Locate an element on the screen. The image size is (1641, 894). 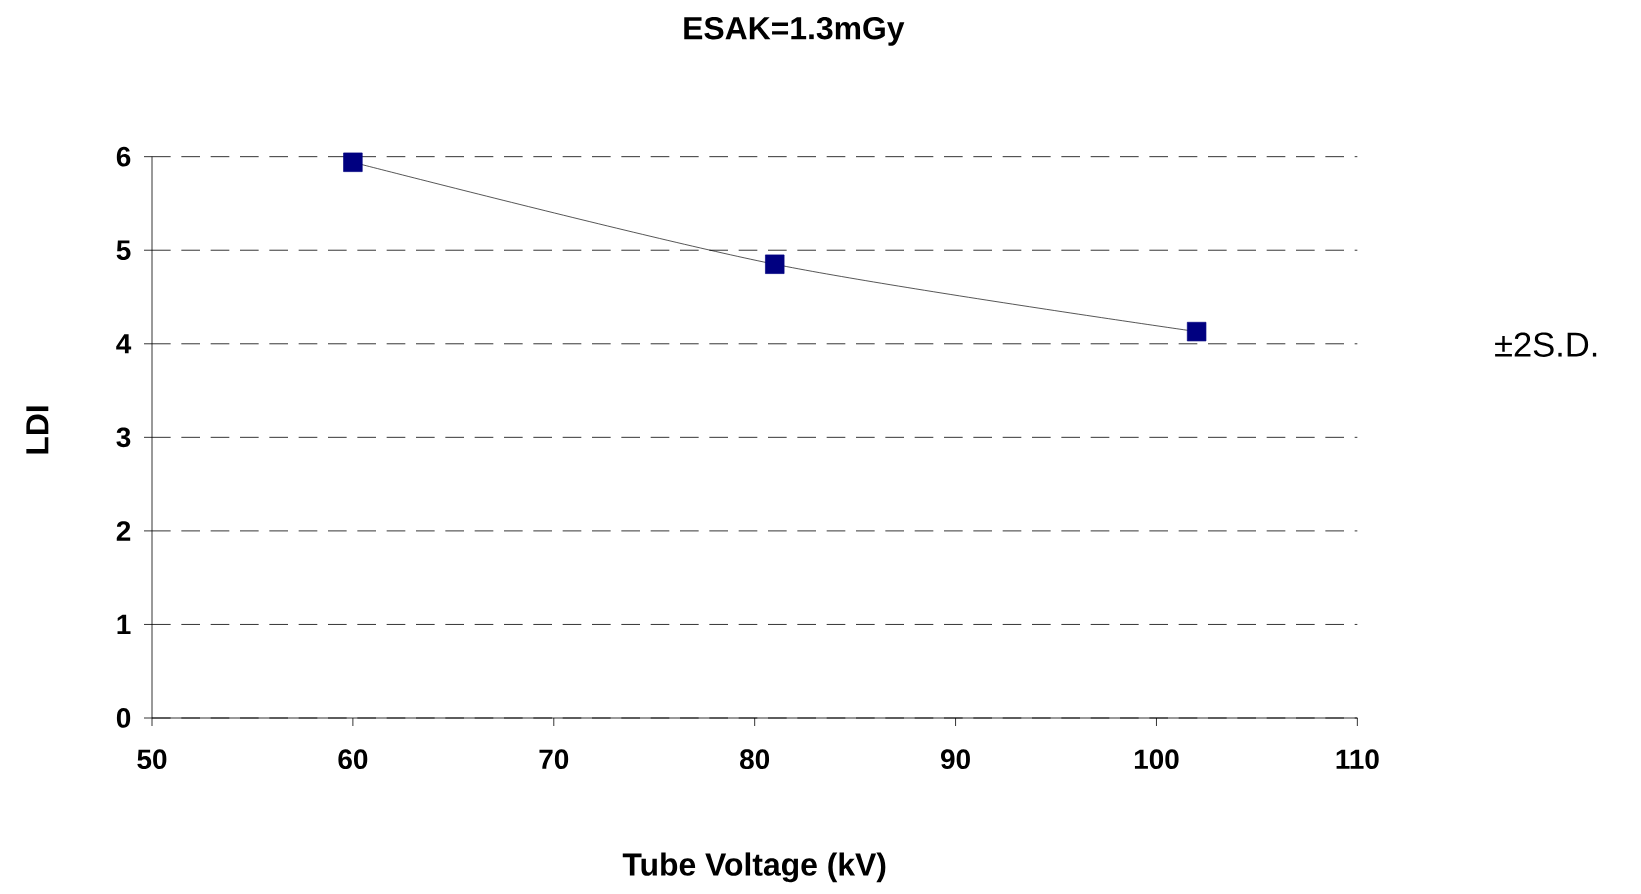
y-tick-label: 0 is located at coordinates (123, 718).